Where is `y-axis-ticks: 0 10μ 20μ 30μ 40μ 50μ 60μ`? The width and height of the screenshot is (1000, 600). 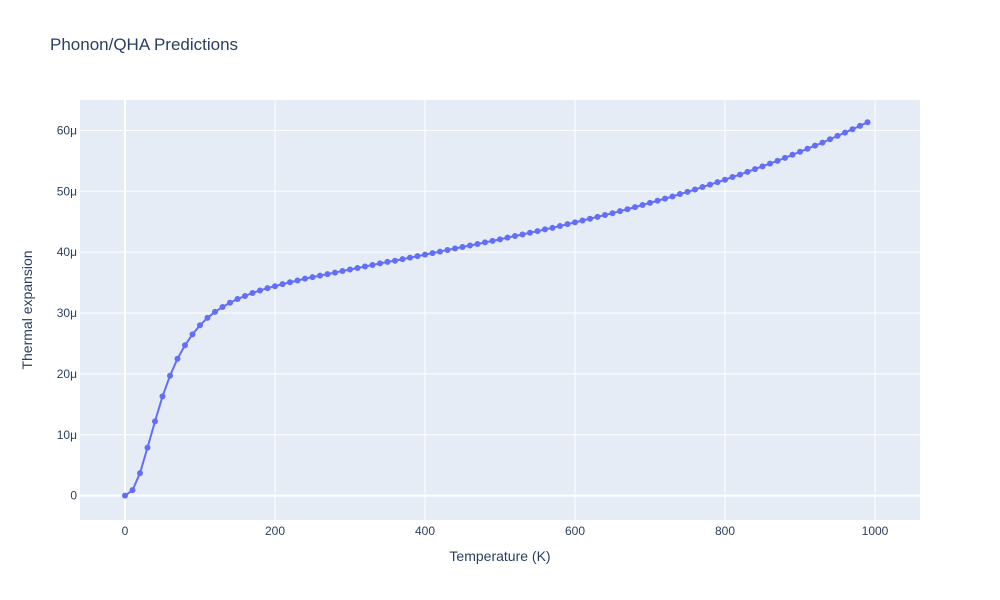
y-axis-ticks: 0 10μ 20μ 30μ 40μ 50μ 60μ is located at coordinates (67, 312).